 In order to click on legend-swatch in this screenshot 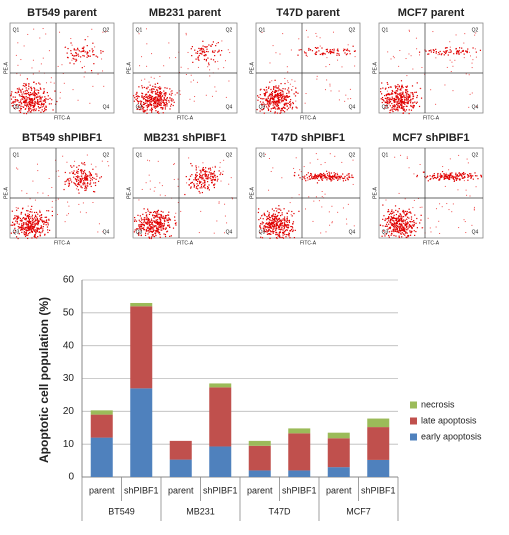, I will do `click(413, 437)`.